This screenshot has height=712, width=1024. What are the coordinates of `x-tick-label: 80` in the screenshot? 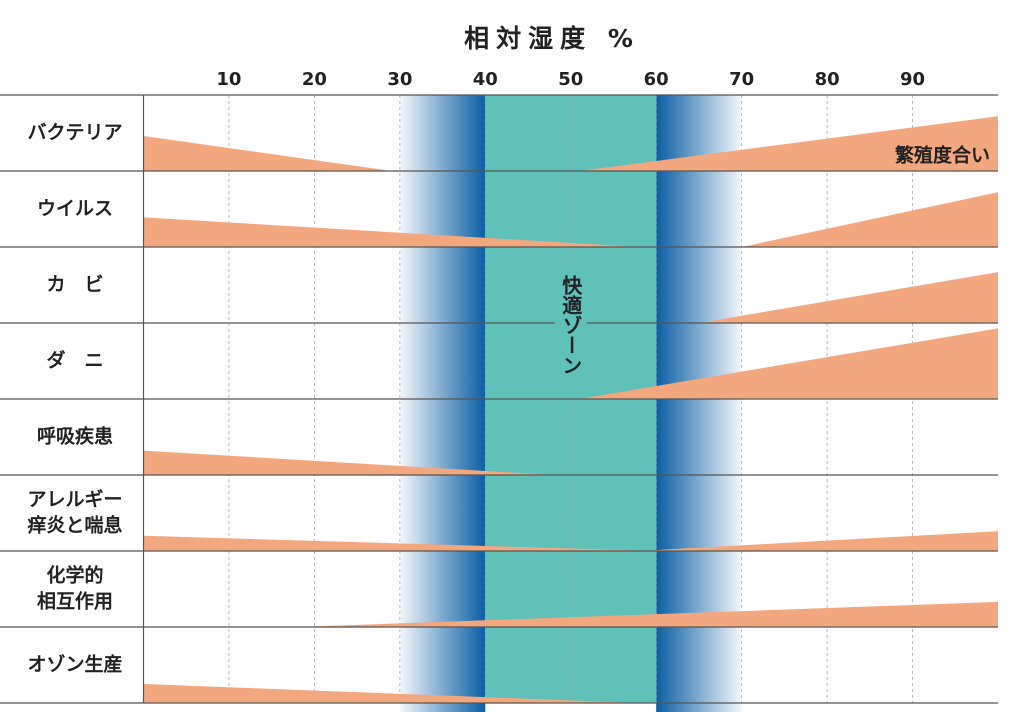 It's located at (827, 79).